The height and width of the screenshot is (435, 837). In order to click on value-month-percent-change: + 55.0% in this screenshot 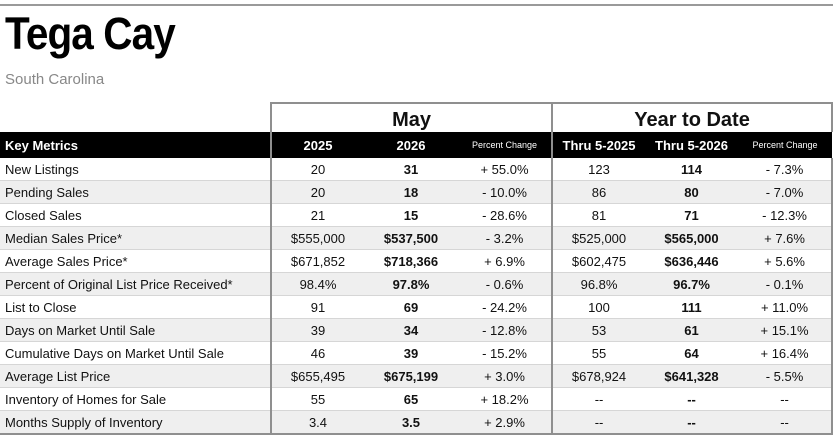, I will do `click(505, 169)`.